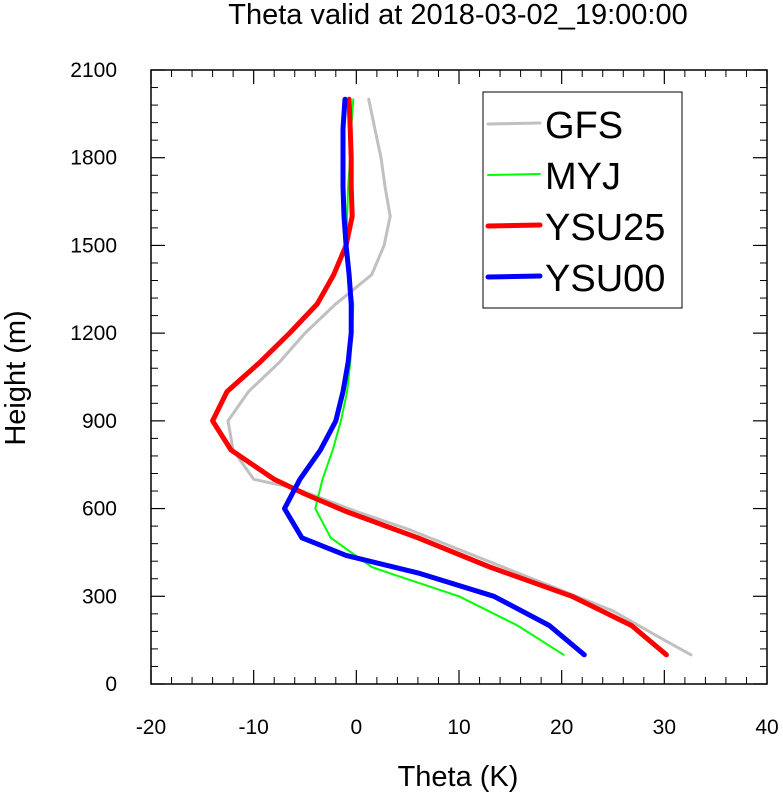  I want to click on legend-swatch-myj, so click(514, 174).